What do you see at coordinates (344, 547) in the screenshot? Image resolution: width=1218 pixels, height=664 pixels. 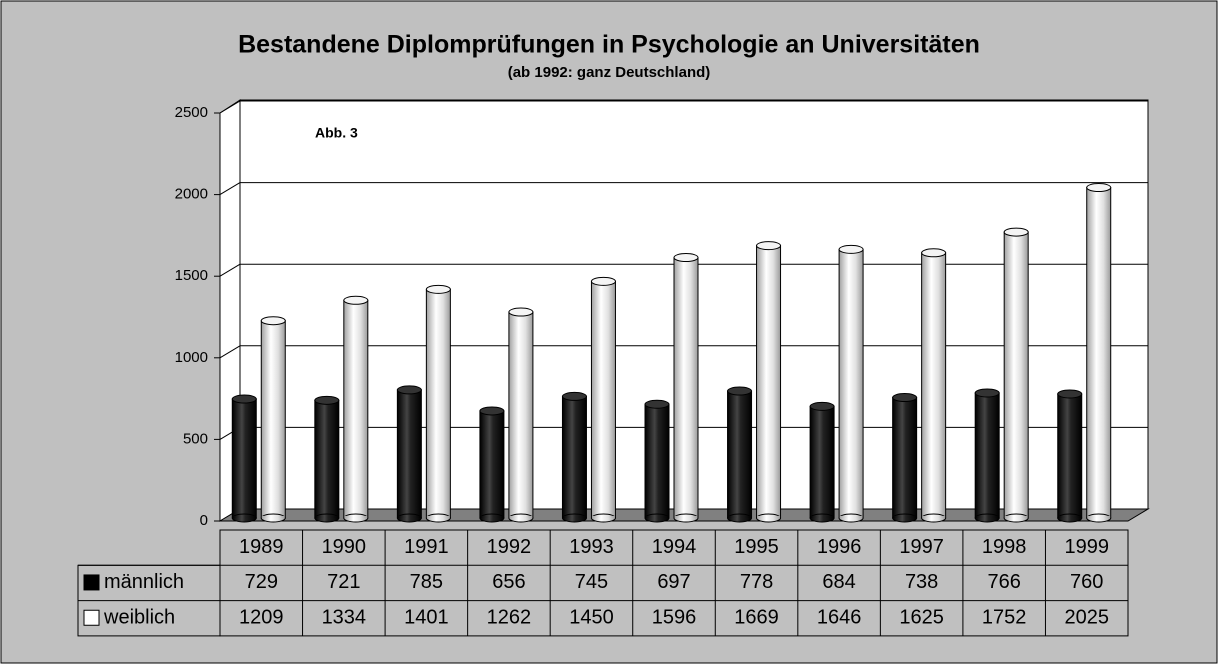 I see `x-tick-label: 1990` at bounding box center [344, 547].